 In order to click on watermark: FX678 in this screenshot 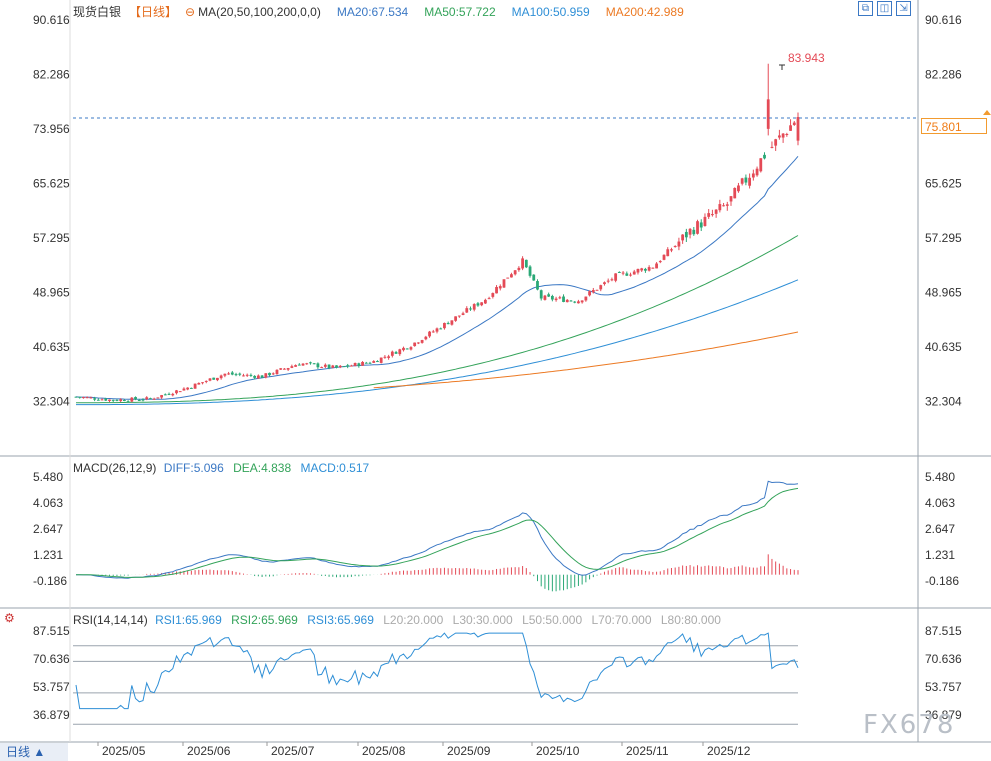, I will do `click(909, 725)`.